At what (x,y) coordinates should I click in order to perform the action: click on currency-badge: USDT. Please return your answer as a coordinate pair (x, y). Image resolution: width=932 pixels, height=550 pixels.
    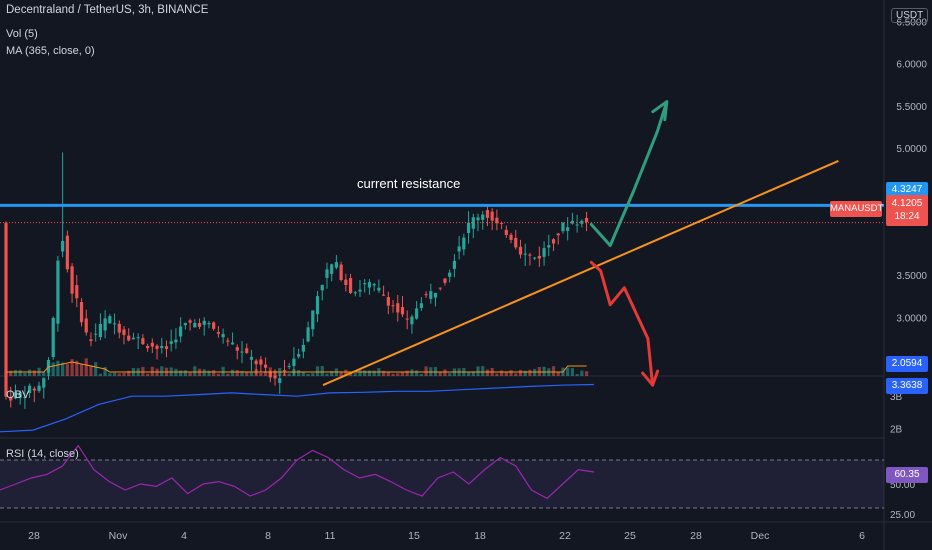
    Looking at the image, I should click on (910, 15).